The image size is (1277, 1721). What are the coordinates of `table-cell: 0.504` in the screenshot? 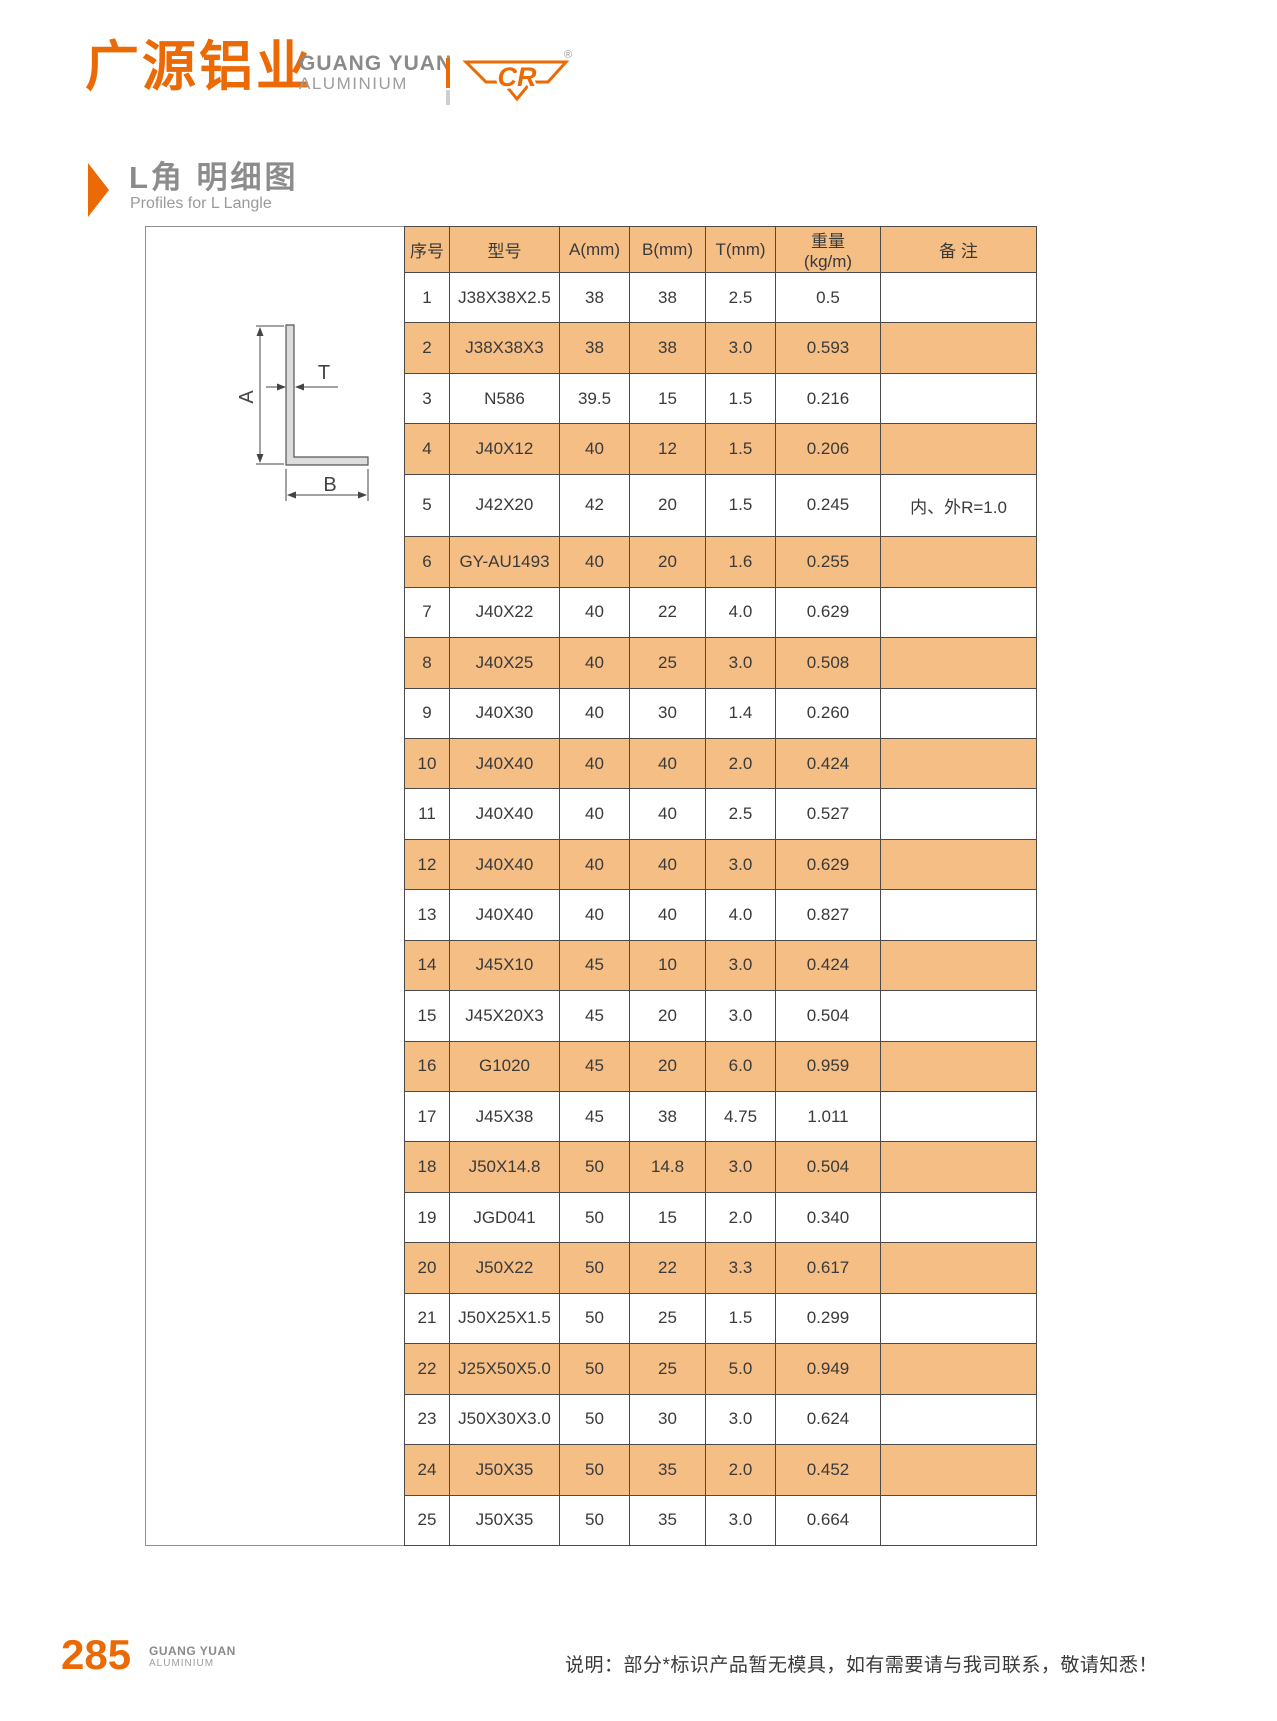 It's located at (828, 1016).